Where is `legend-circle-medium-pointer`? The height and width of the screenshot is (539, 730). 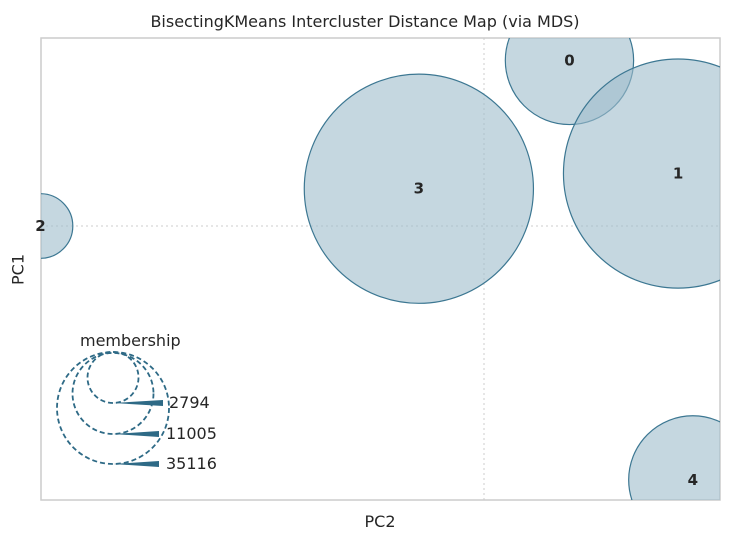 legend-circle-medium-pointer is located at coordinates (136, 434).